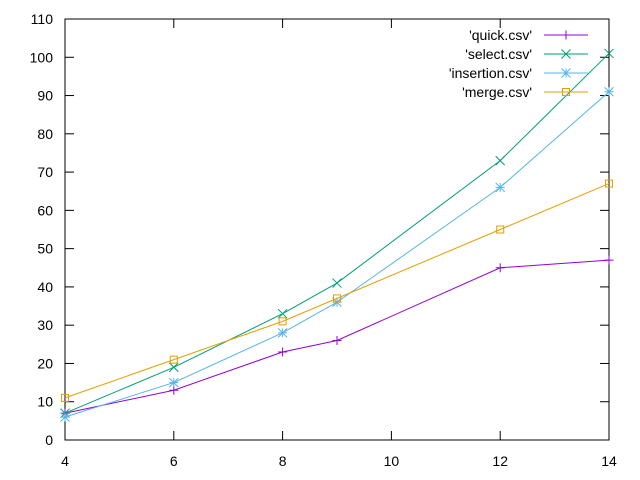  Describe the element at coordinates (45, 287) in the screenshot. I see `y-tick-label: 40` at that location.